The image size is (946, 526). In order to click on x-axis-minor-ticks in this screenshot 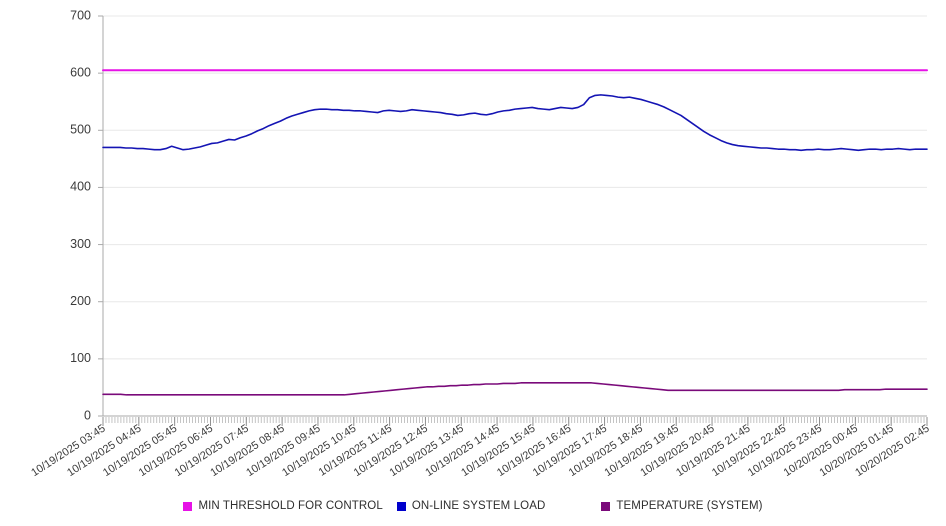, I will do `click(513, 420)`.